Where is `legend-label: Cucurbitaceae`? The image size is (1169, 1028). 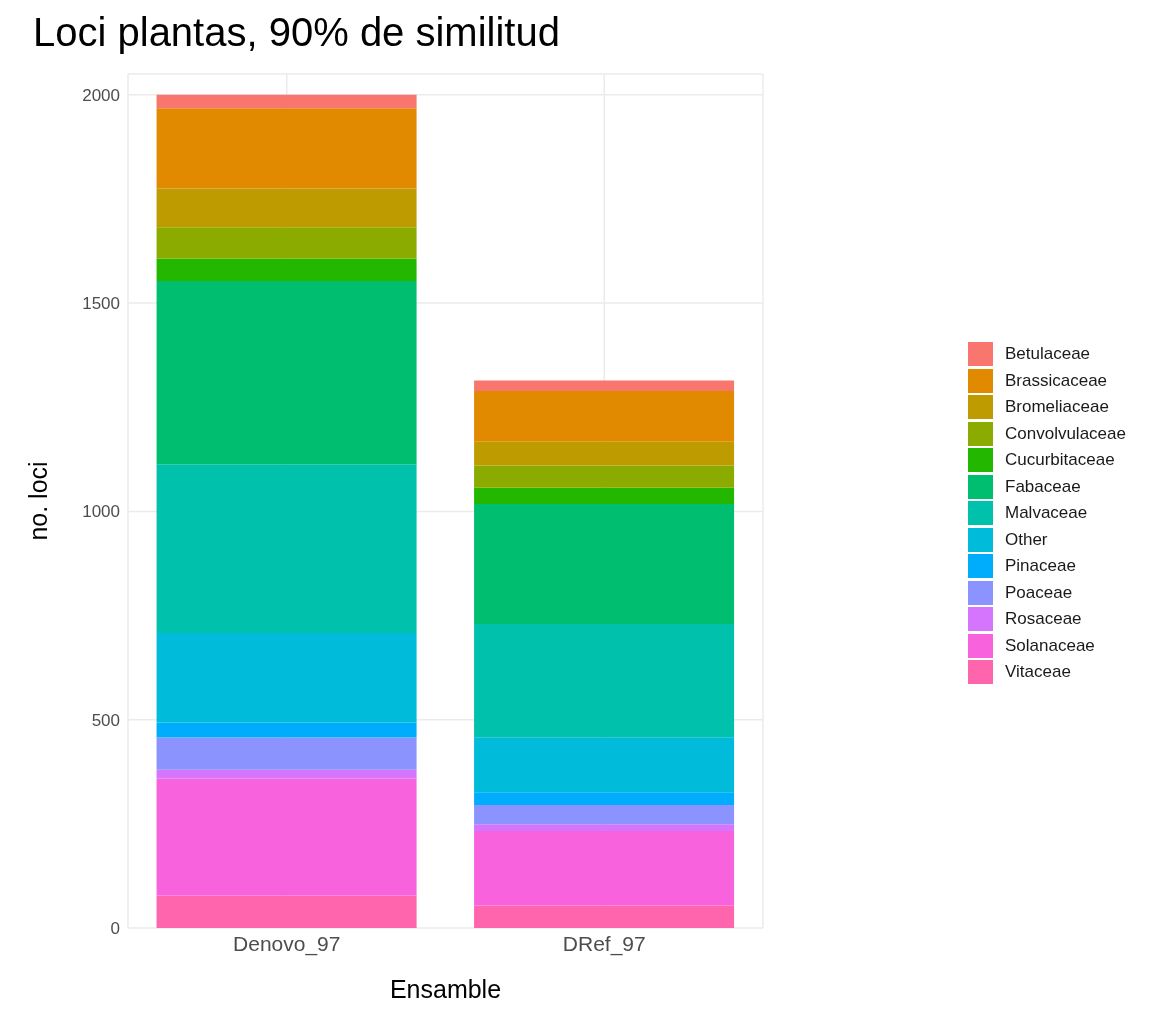 legend-label: Cucurbitaceae is located at coordinates (1060, 460).